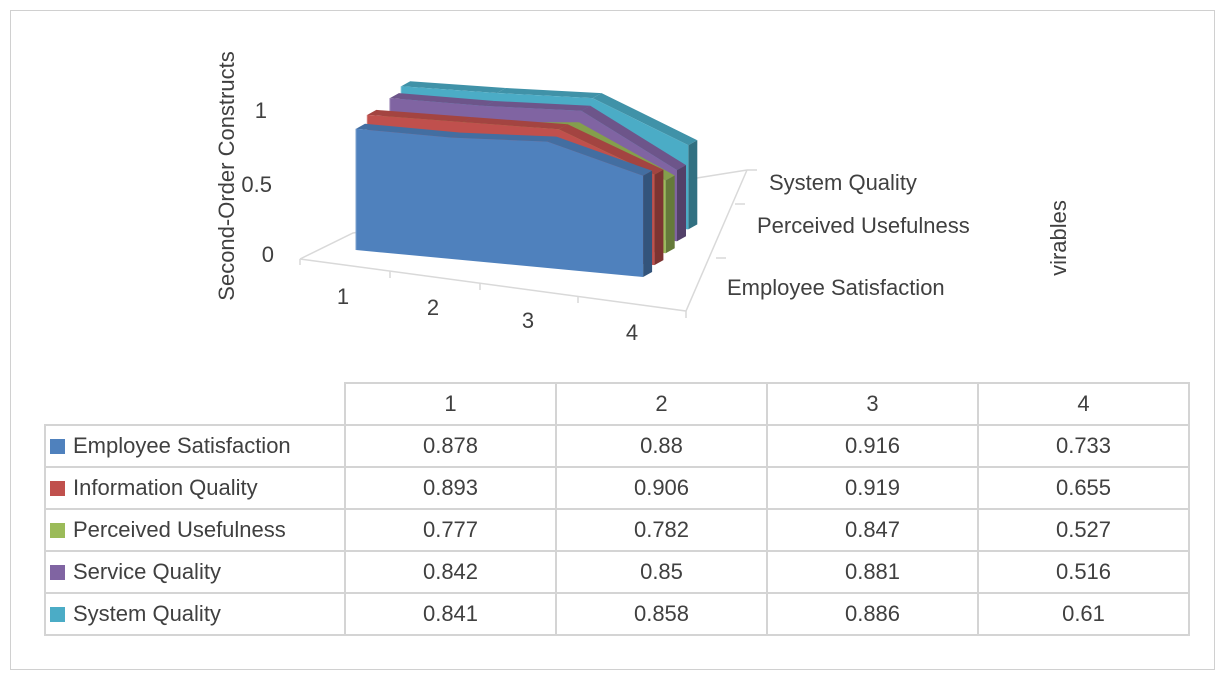  I want to click on legend-entry: Perceived Usefulness, so click(195, 530).